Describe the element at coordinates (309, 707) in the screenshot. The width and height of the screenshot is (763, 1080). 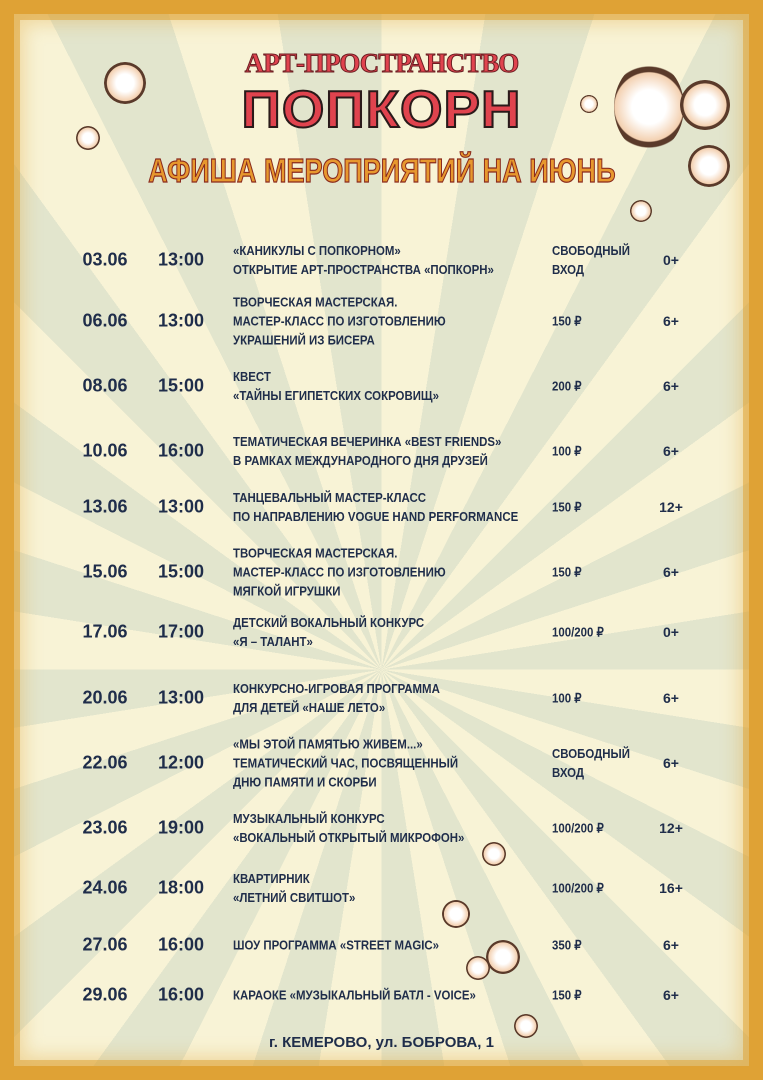
I see `event-title-line: ДЛЯ ДЕТЕЙ «НАШЕ ЛЕТО»` at that location.